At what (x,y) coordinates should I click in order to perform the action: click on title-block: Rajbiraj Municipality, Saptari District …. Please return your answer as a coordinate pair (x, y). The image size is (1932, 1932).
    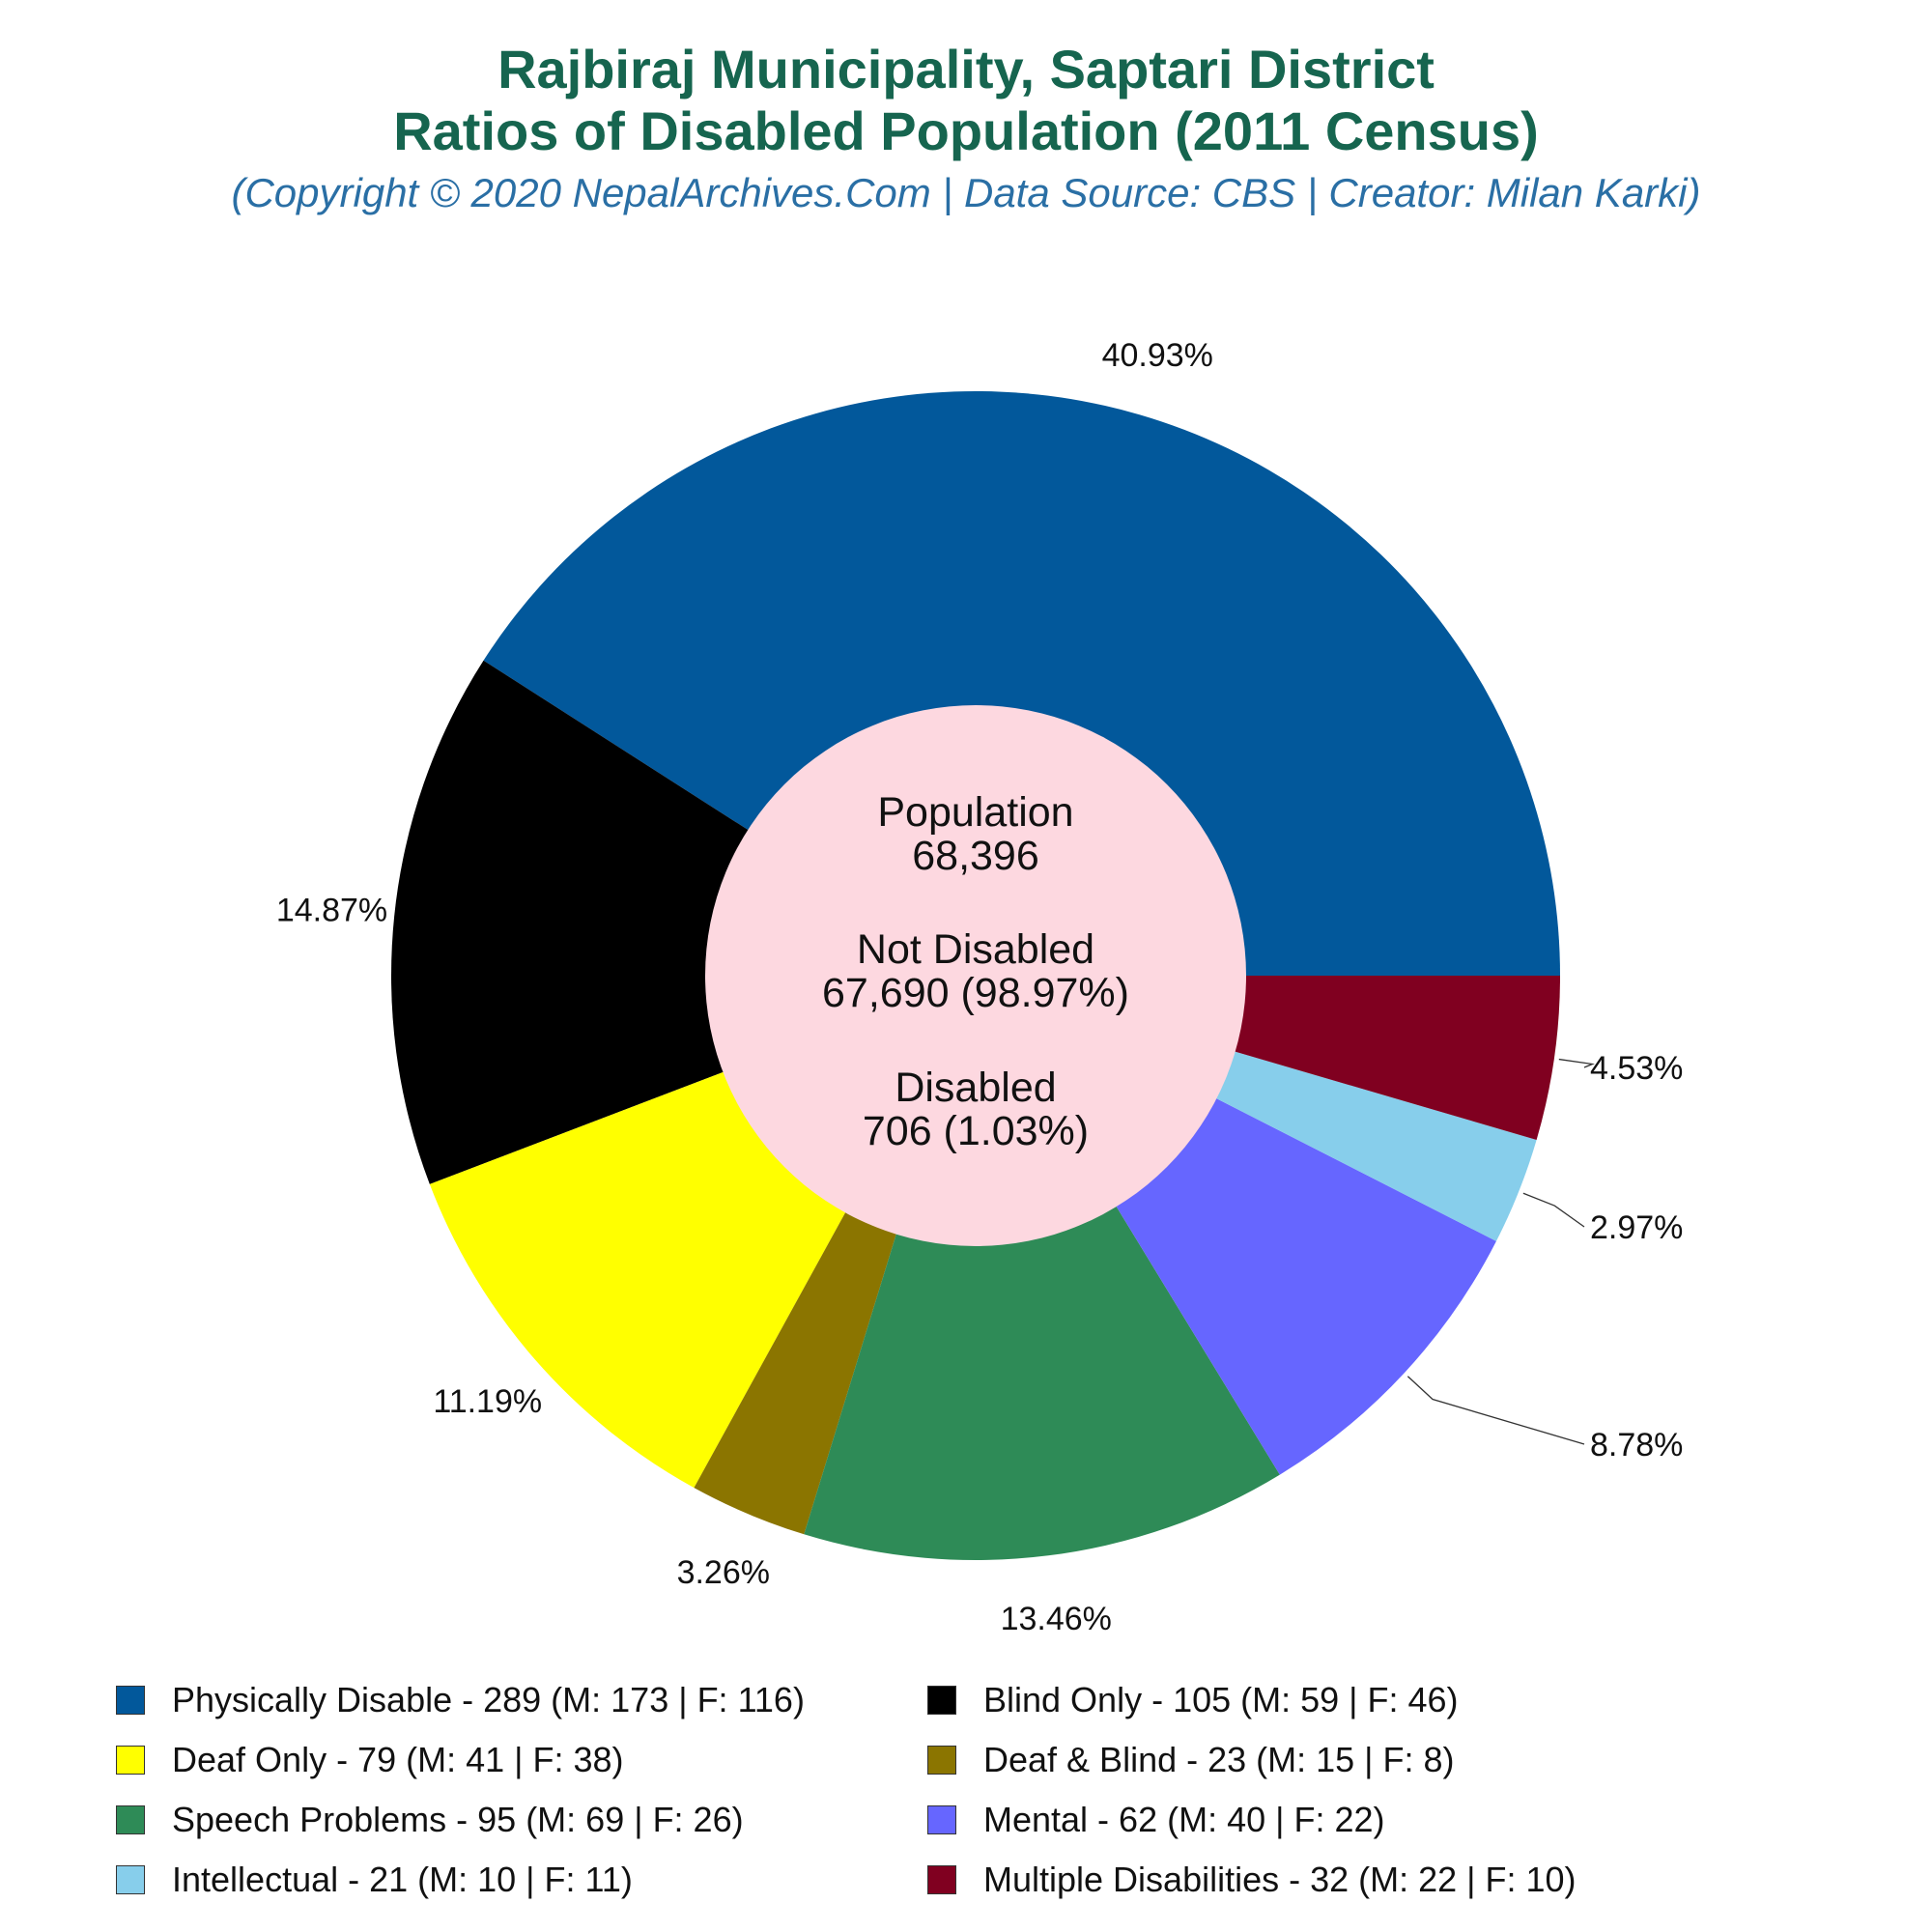
    Looking at the image, I should click on (966, 128).